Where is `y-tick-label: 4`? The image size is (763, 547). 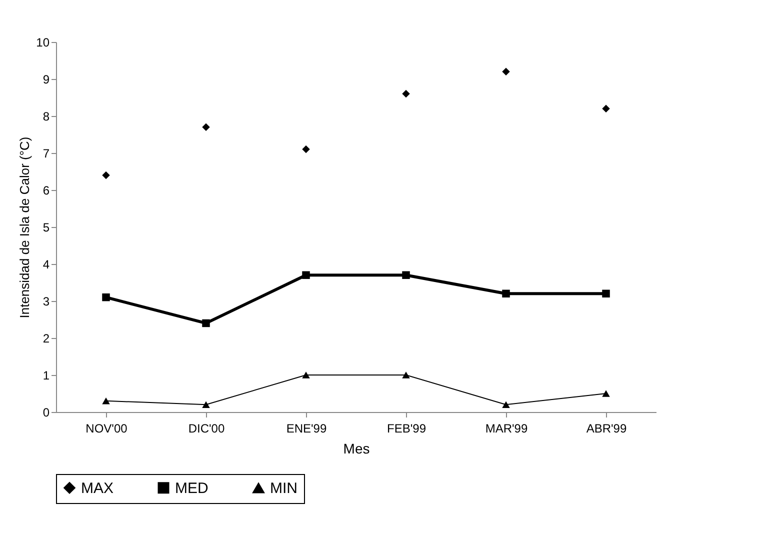 y-tick-label: 4 is located at coordinates (46, 265).